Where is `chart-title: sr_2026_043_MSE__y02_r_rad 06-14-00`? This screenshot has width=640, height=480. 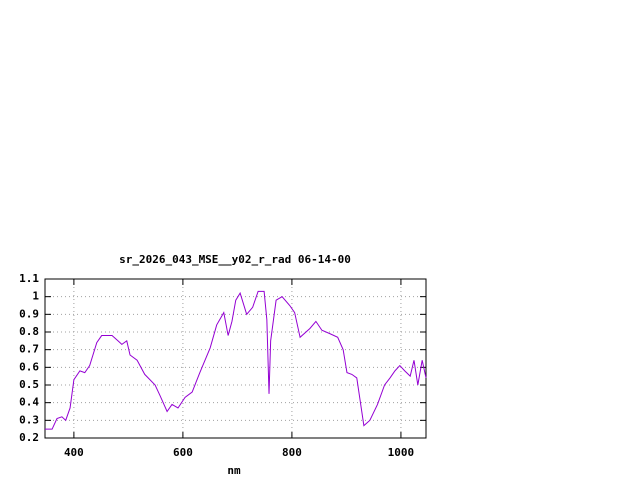 chart-title: sr_2026_043_MSE__y02_r_rad 06-14-00 is located at coordinates (235, 259).